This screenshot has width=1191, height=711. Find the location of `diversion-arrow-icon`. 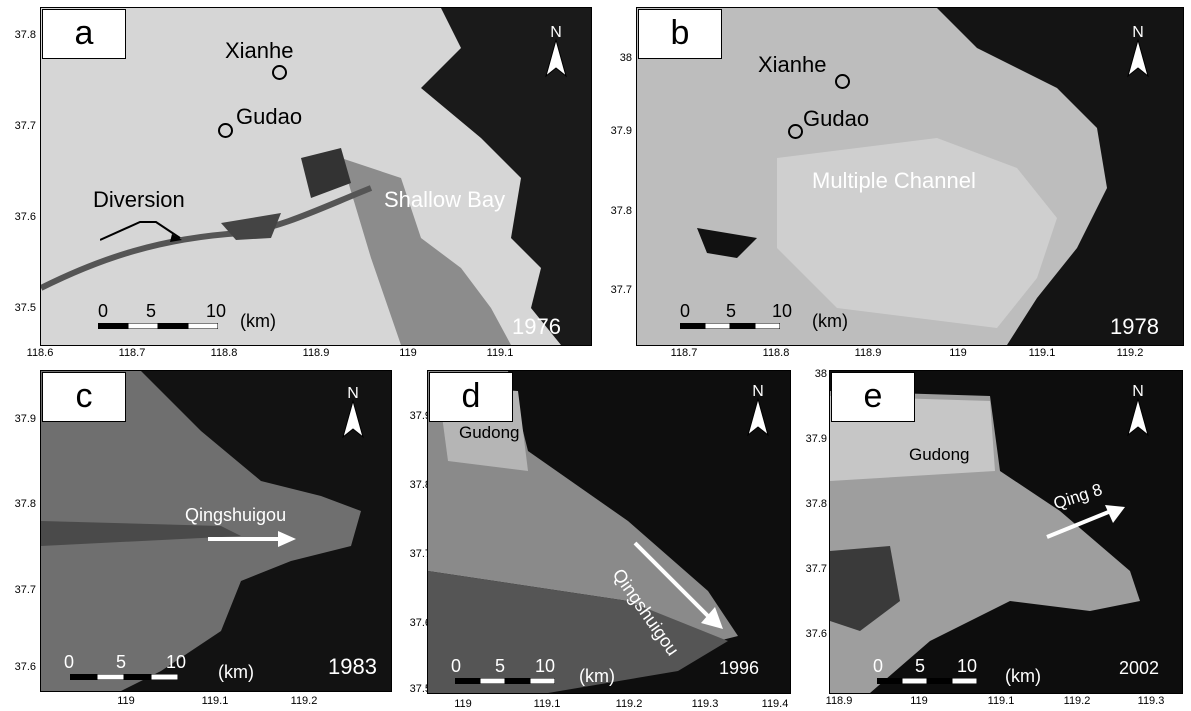

diversion-arrow-icon is located at coordinates (141, 231).